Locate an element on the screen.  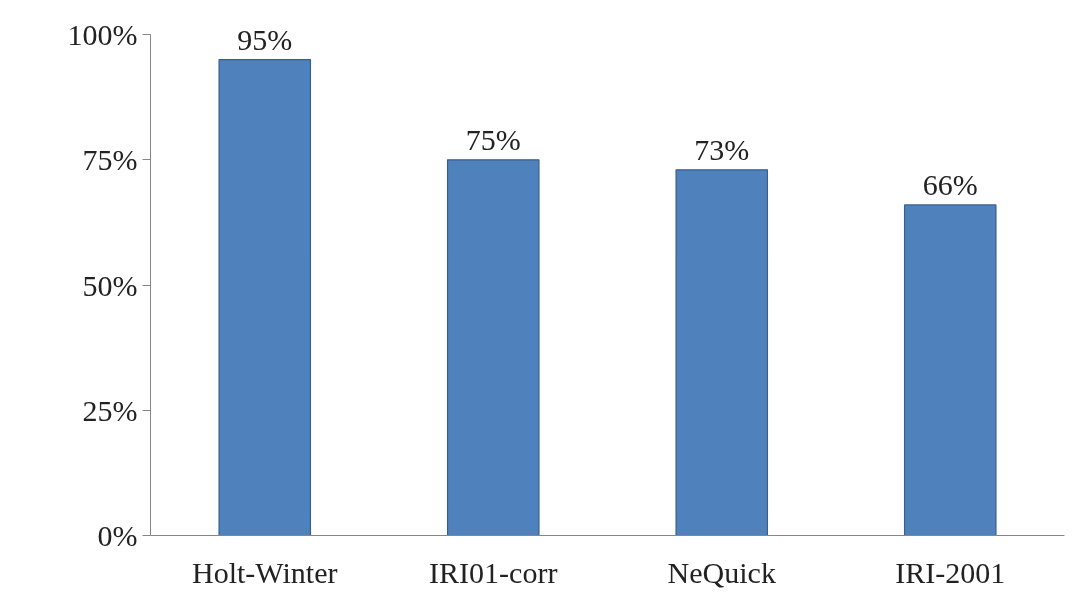
y-tick-label: 75% is located at coordinates (110, 160).